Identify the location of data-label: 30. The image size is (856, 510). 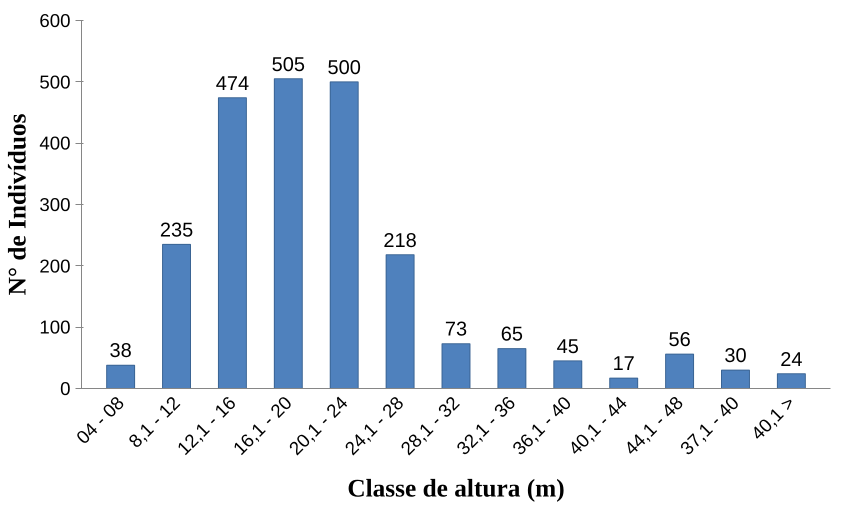
(735, 356).